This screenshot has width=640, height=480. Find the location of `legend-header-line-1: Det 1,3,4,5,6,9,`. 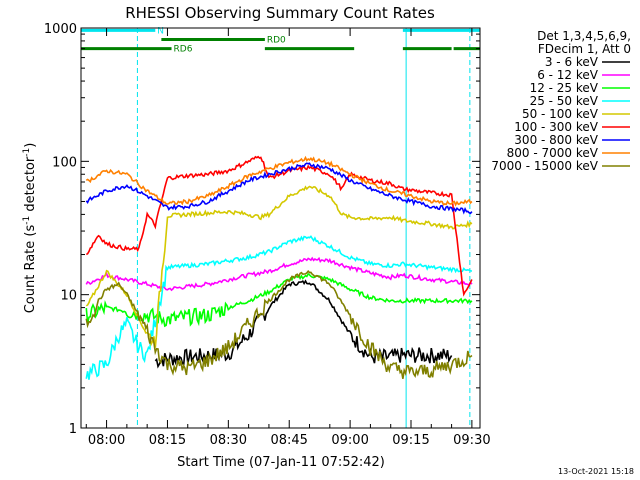

legend-header-line-1: Det 1,3,4,5,6,9, is located at coordinates (584, 36).